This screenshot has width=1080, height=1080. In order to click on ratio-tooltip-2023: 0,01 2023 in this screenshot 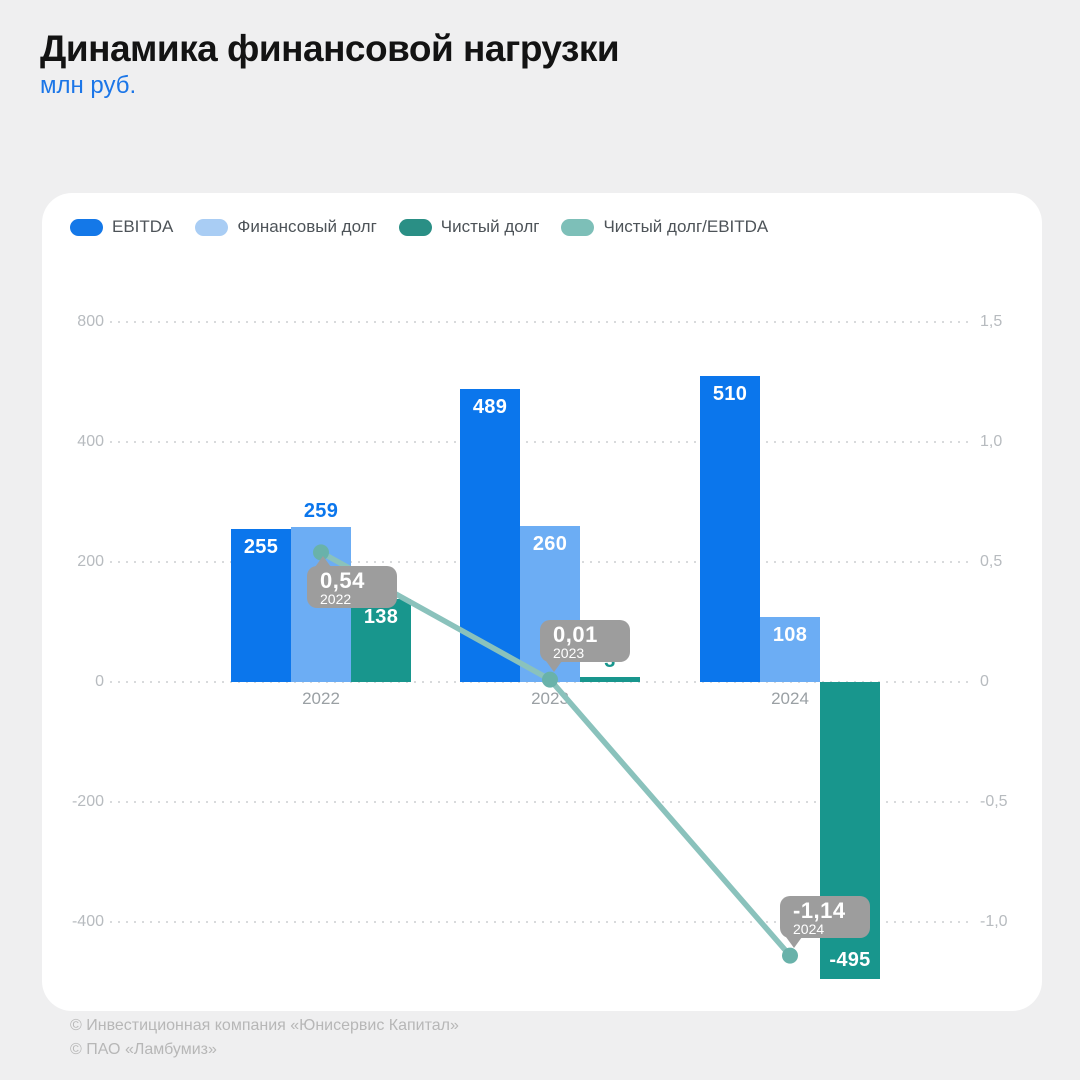, I will do `click(585, 645)`.